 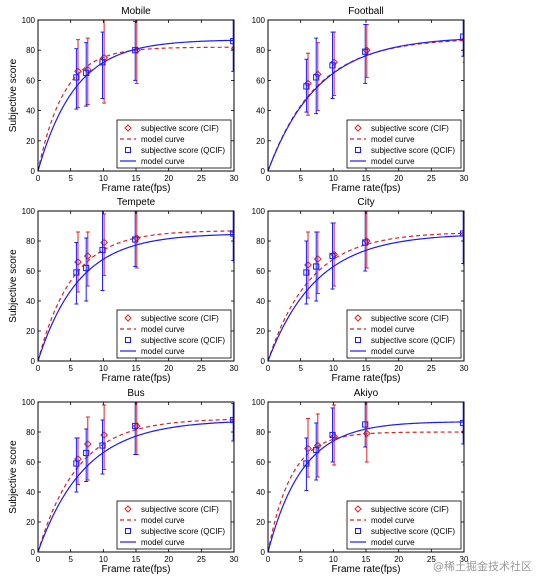 I want to click on chart-title: Mobile, so click(x=136, y=11).